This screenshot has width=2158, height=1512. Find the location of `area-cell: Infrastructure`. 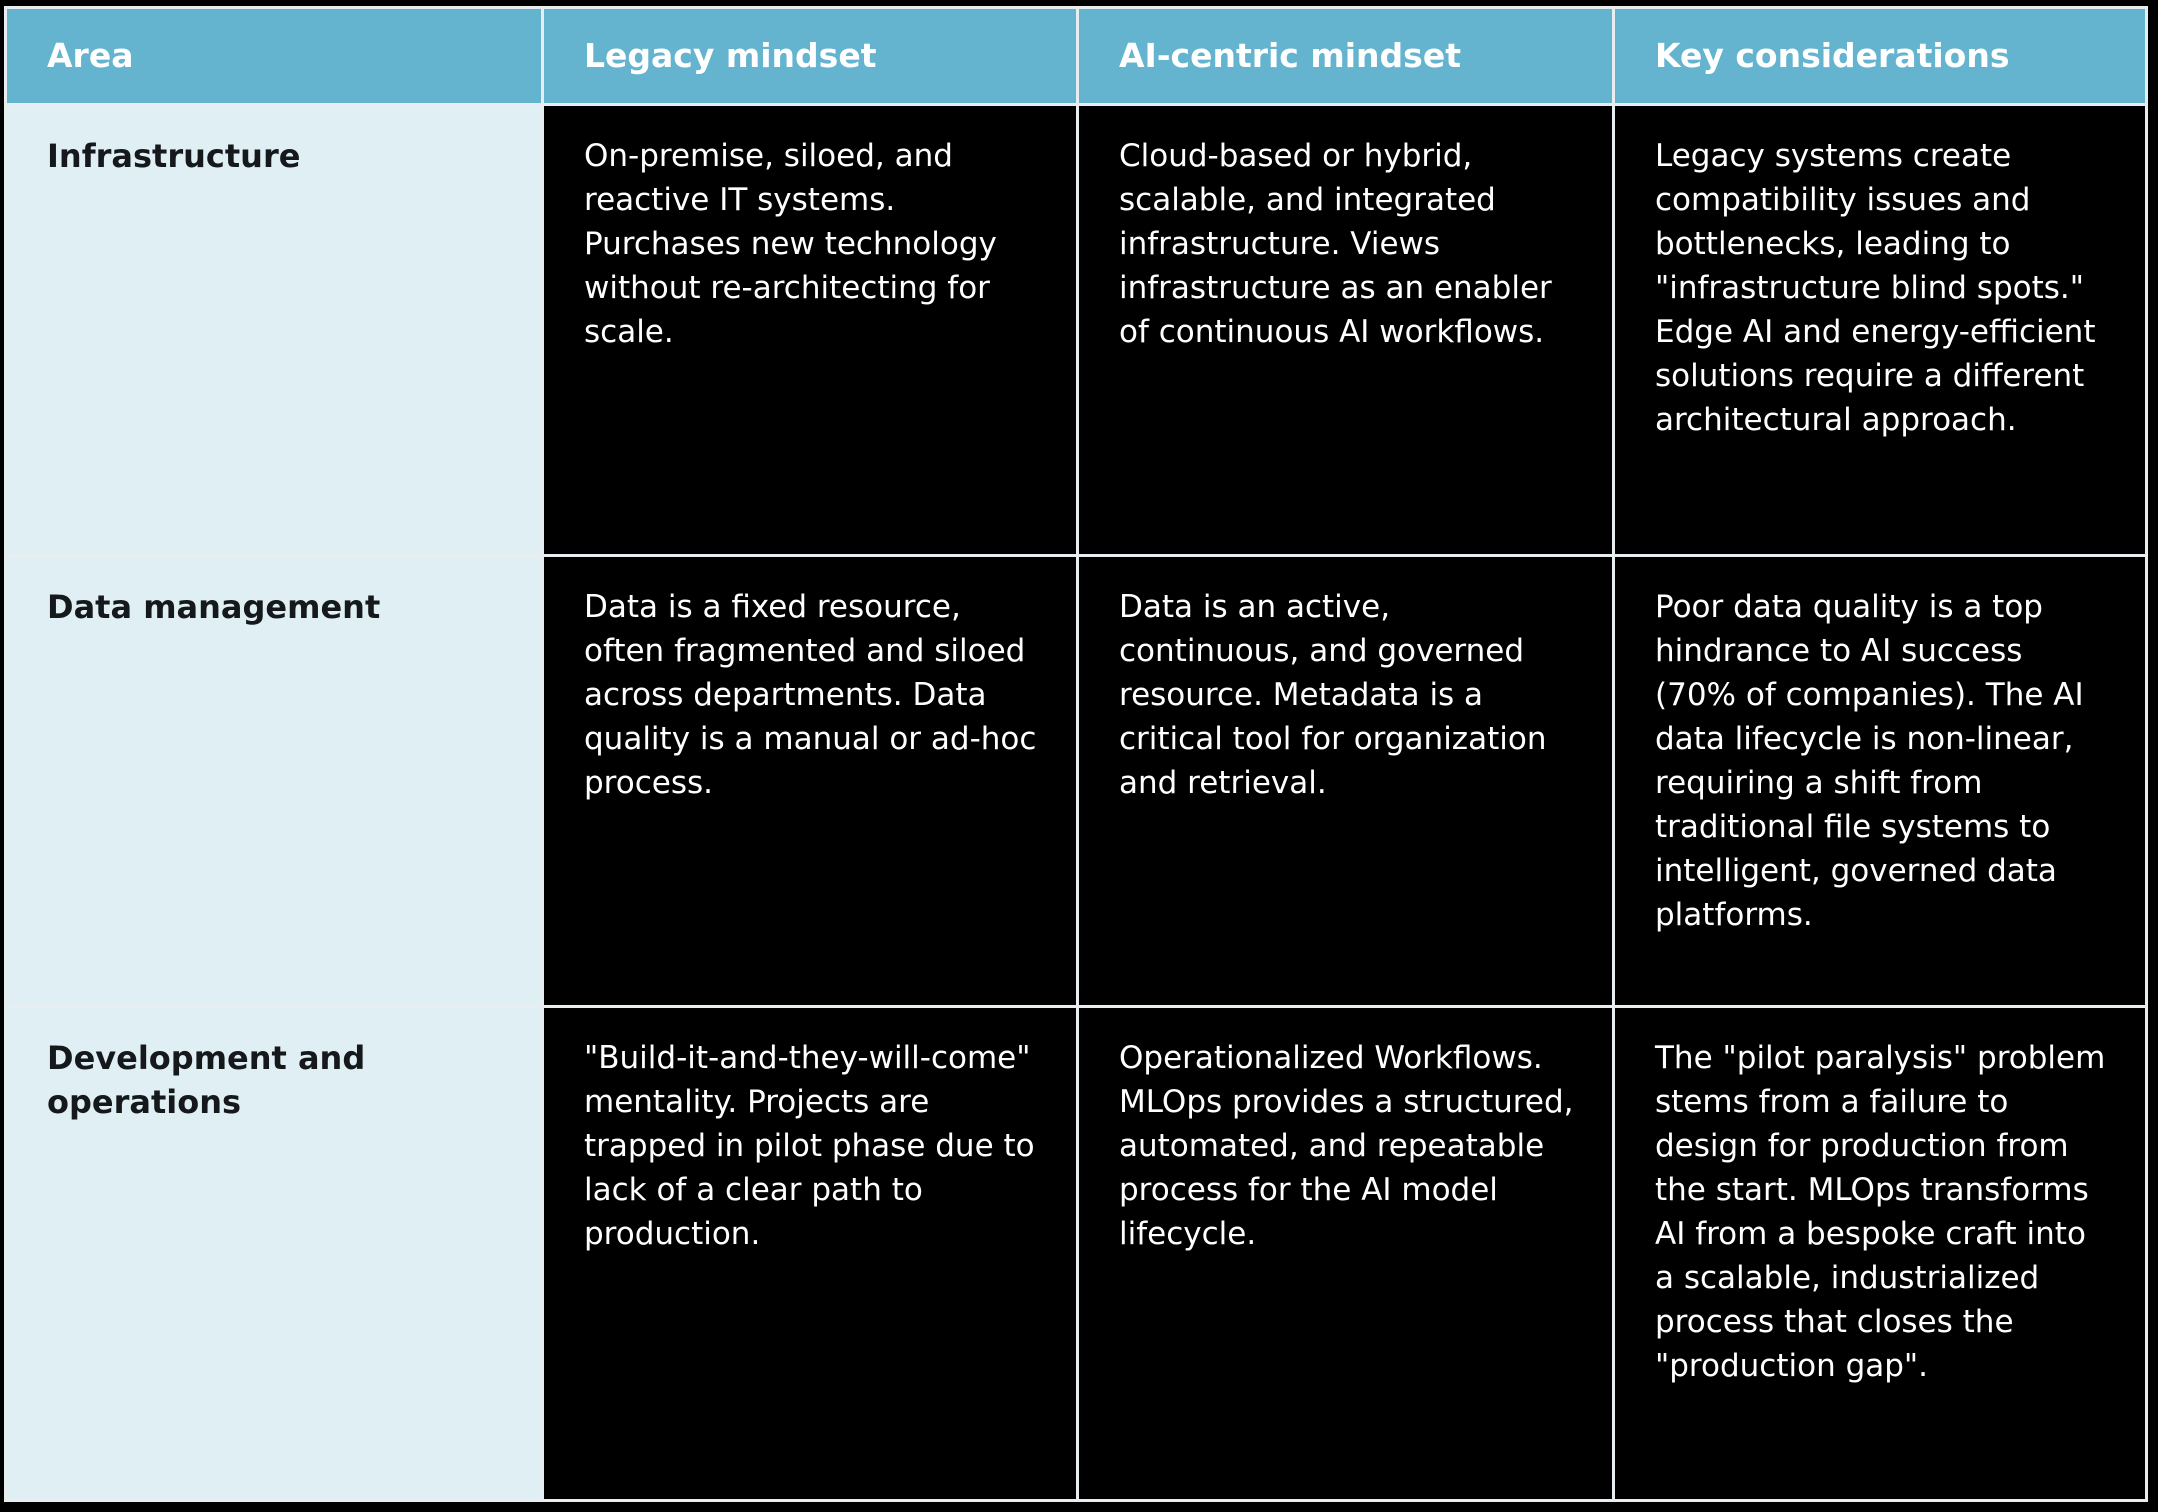

area-cell: Infrastructure is located at coordinates (275, 331).